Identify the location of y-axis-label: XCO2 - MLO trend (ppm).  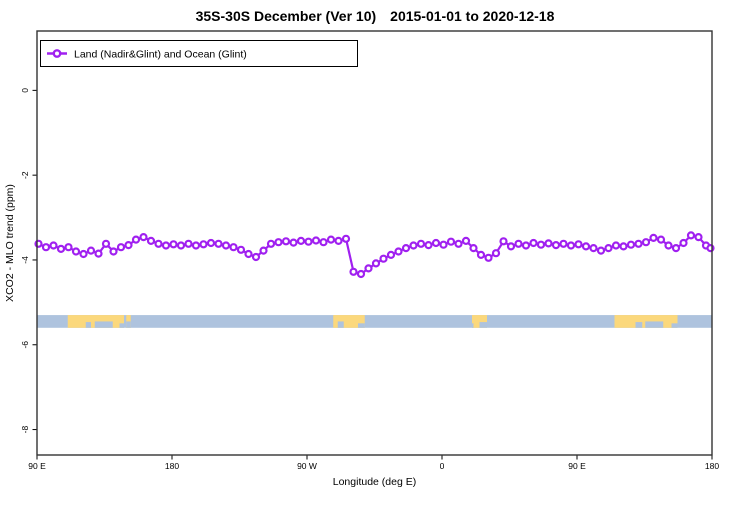
(10, 243).